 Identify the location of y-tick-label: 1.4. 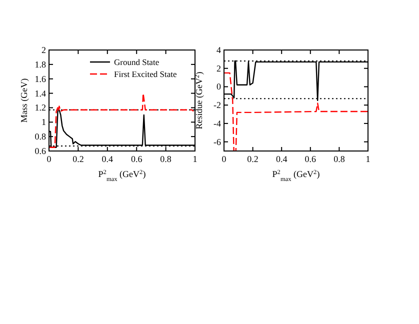
(40, 93).